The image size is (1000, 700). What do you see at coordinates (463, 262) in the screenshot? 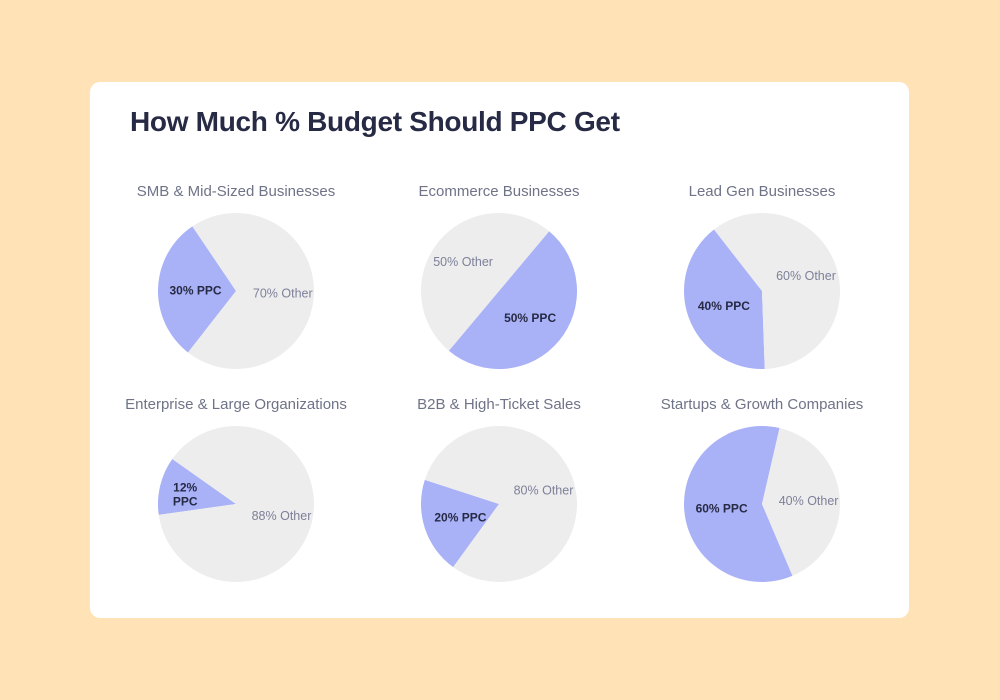
I see `slice-label-other: 50% Other` at bounding box center [463, 262].